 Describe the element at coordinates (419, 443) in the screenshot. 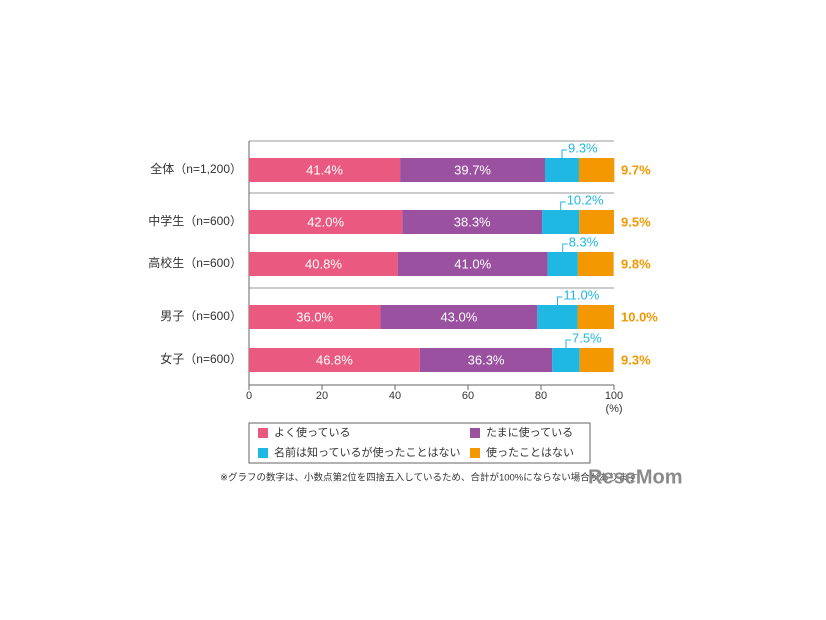

I see `legend-box` at that location.